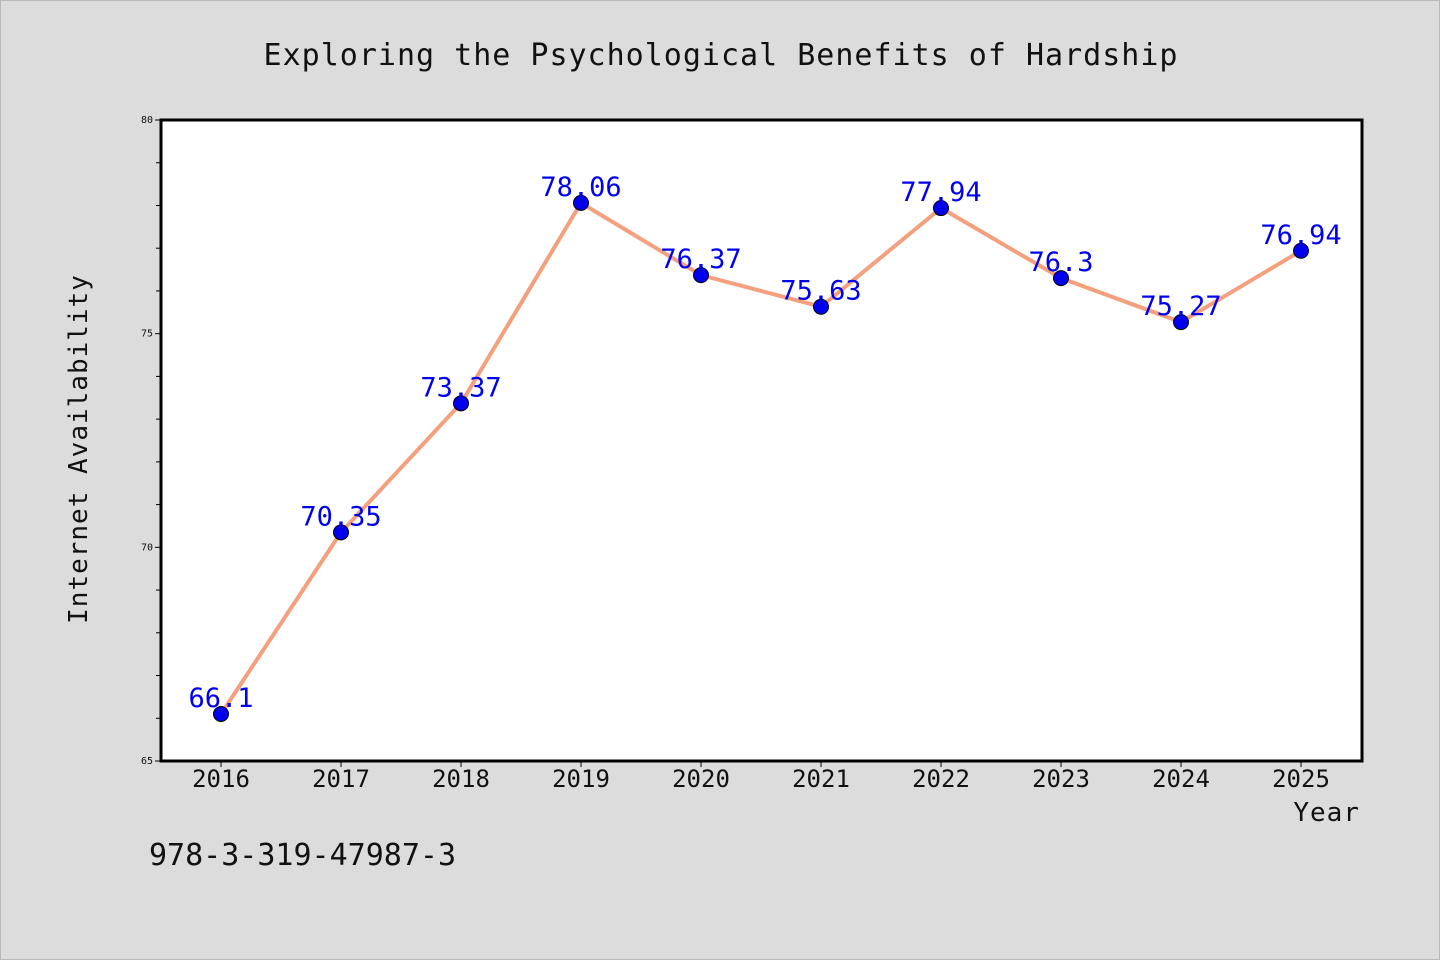  I want to click on x-tick-label: 2023, so click(1061, 779).